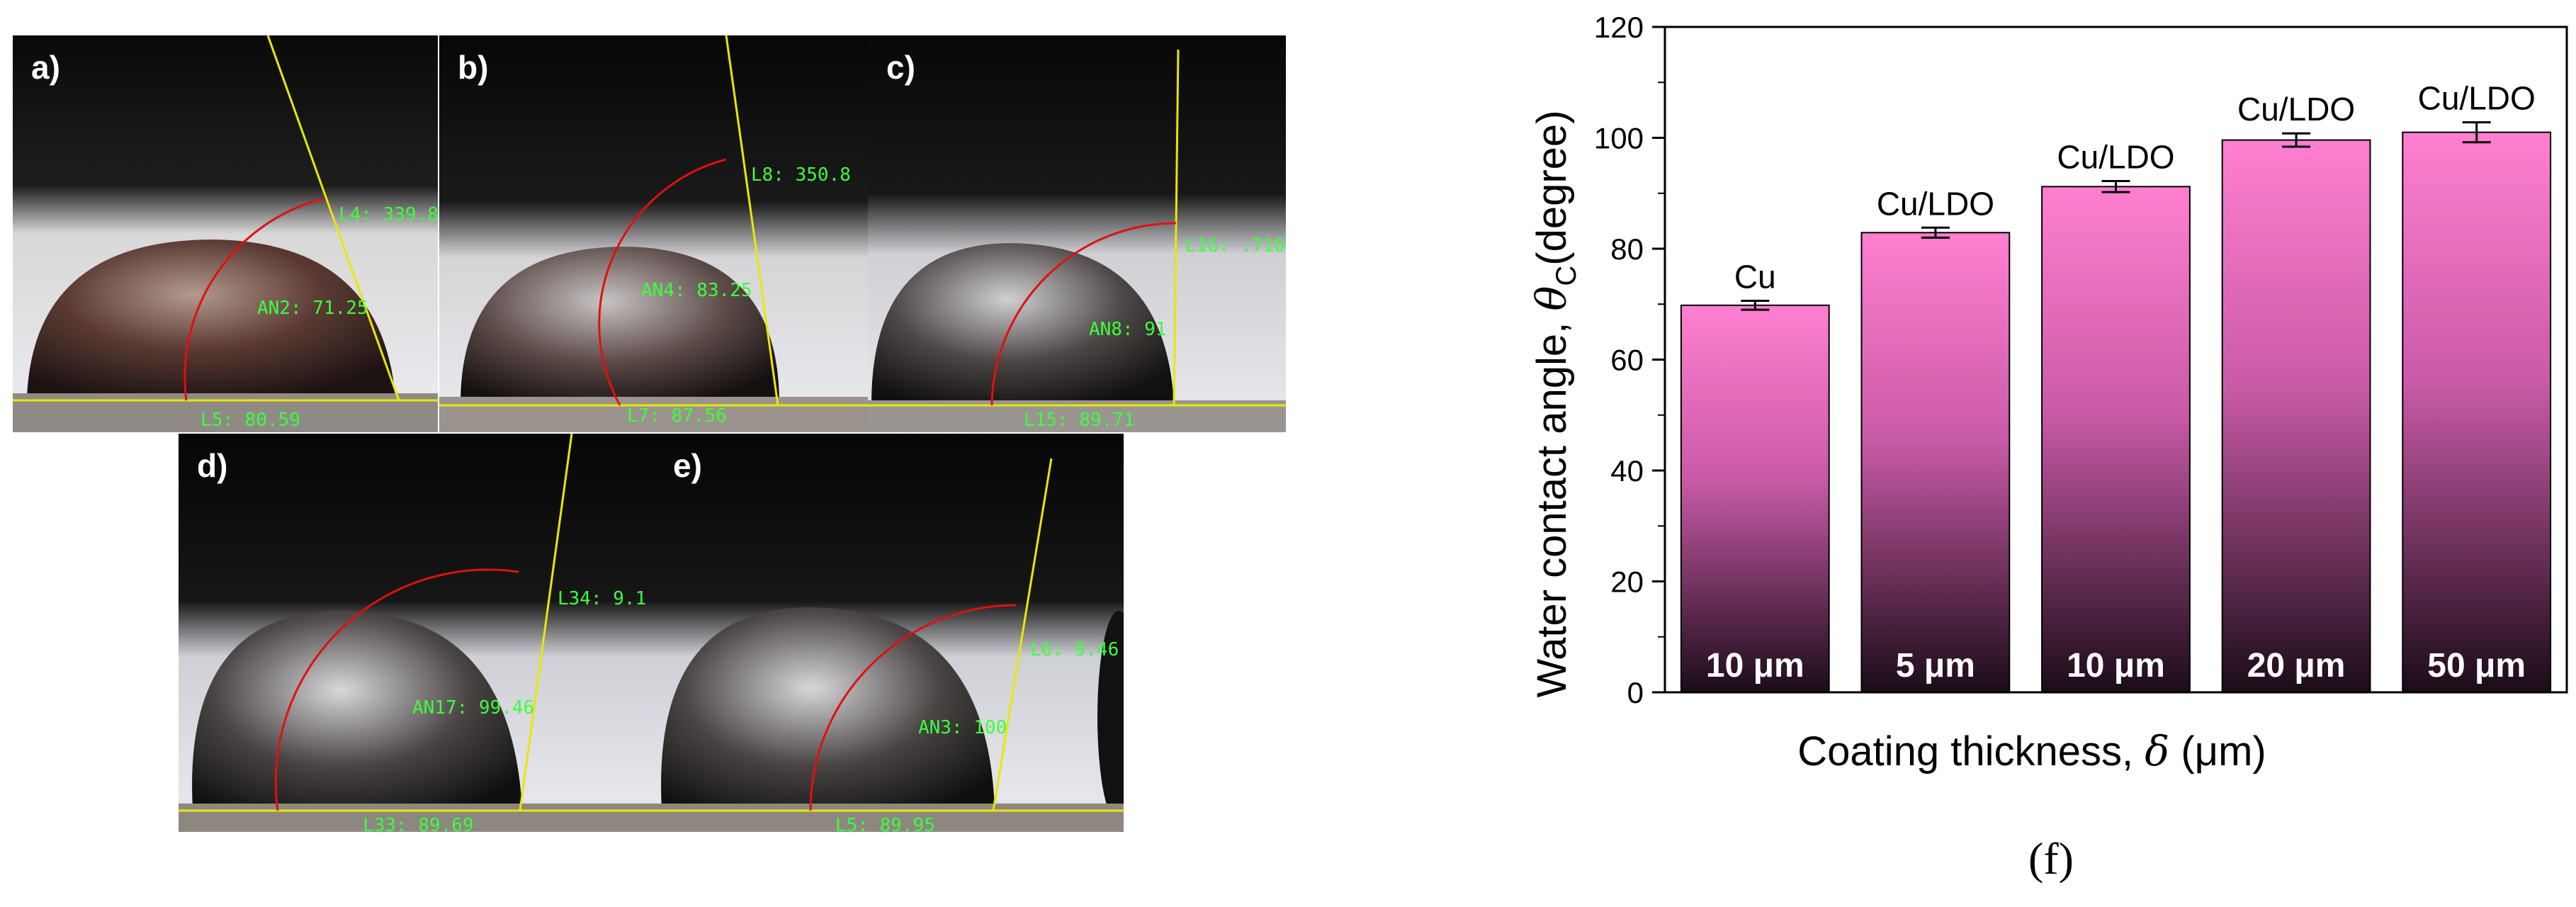  What do you see at coordinates (2051, 858) in the screenshot?
I see `figure-label: (f)` at bounding box center [2051, 858].